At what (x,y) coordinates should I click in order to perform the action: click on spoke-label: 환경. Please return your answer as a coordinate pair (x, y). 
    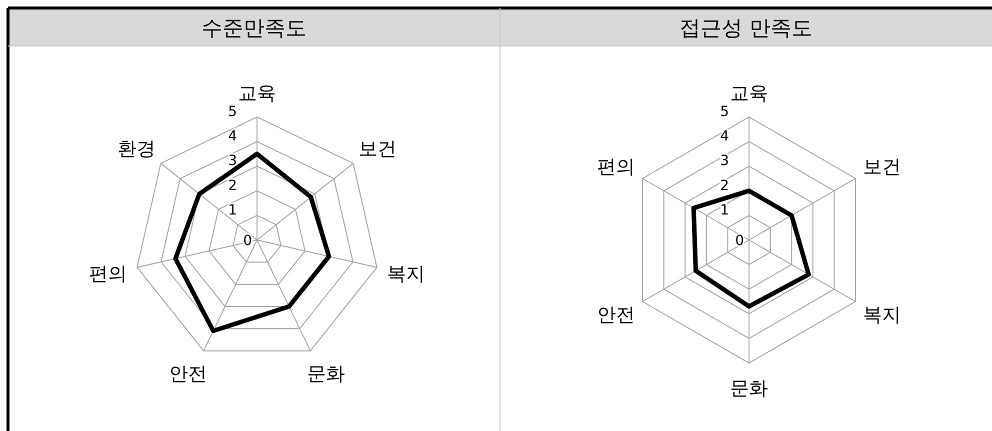
    Looking at the image, I should click on (137, 149).